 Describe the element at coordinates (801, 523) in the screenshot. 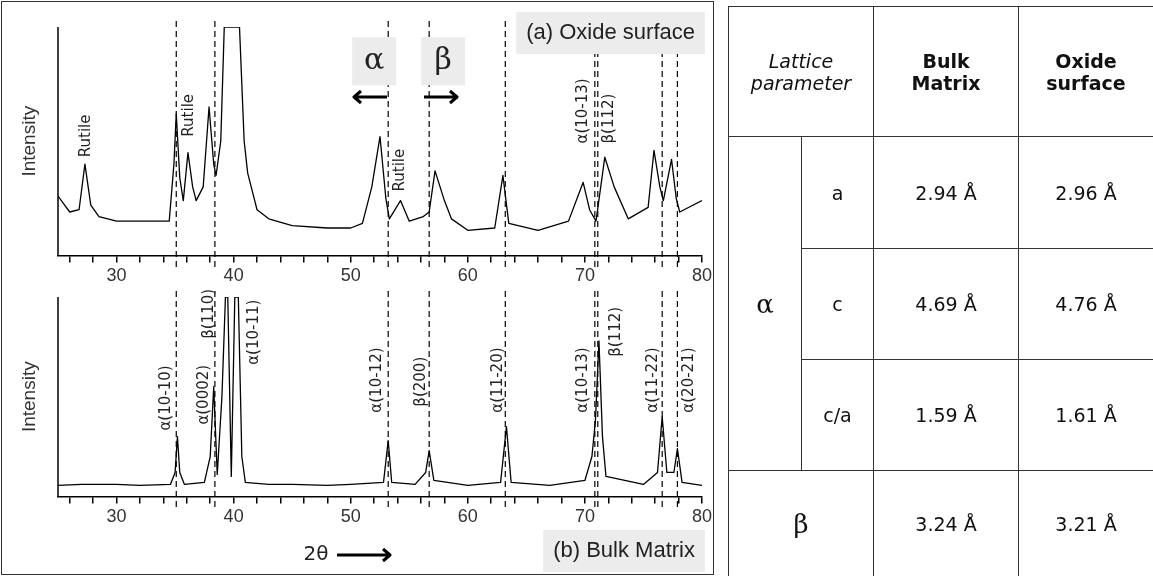

I see `text: β` at that location.